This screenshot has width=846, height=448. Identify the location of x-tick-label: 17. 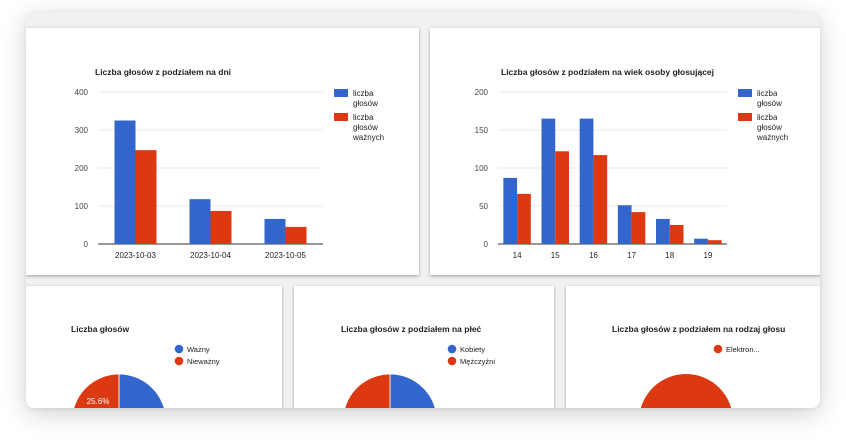
(631, 255).